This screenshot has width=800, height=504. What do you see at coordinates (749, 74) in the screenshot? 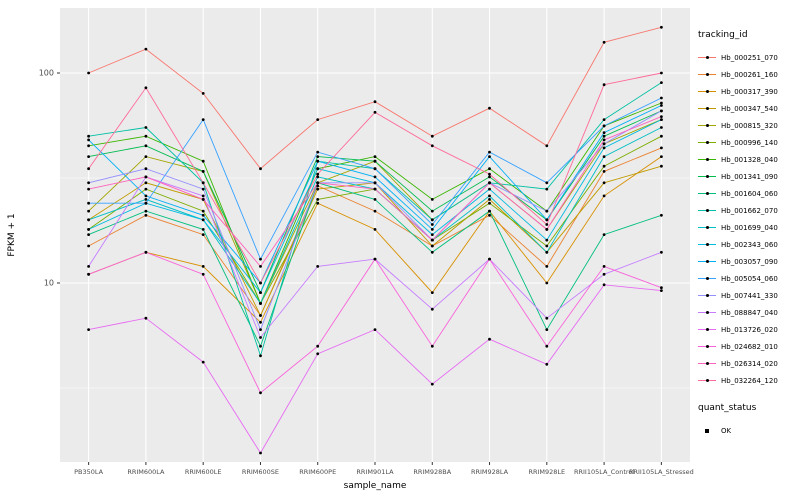
I see `legend-item-label: Hb_000261_160` at bounding box center [749, 74].